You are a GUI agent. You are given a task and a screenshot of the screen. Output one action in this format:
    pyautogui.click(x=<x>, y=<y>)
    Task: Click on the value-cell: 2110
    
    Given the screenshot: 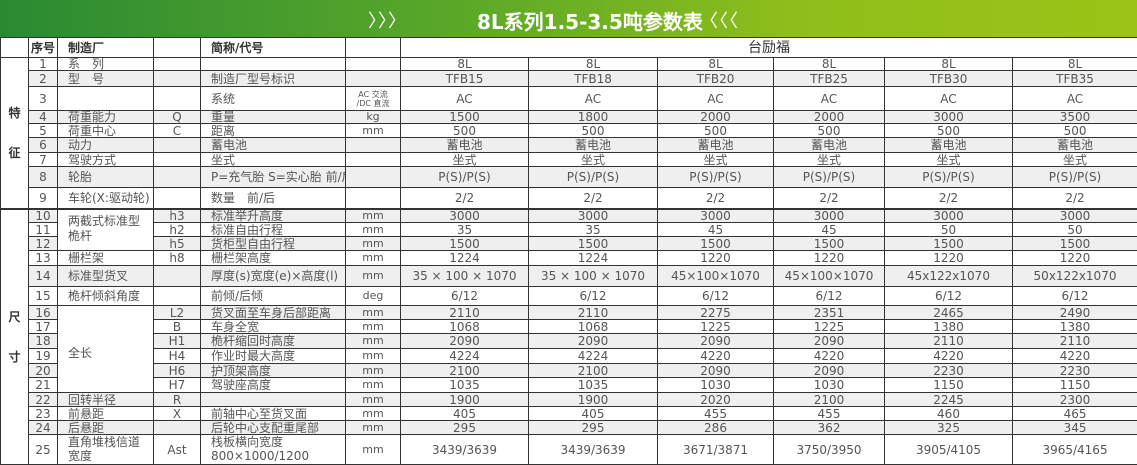 What is the action you would take?
    pyautogui.click(x=593, y=313)
    